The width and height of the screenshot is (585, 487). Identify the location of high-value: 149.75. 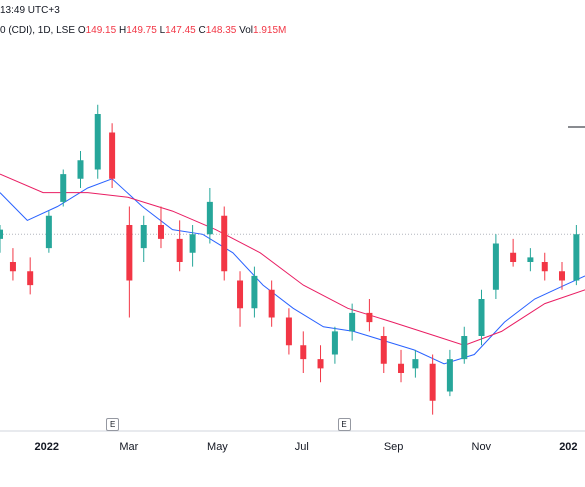
(141, 30).